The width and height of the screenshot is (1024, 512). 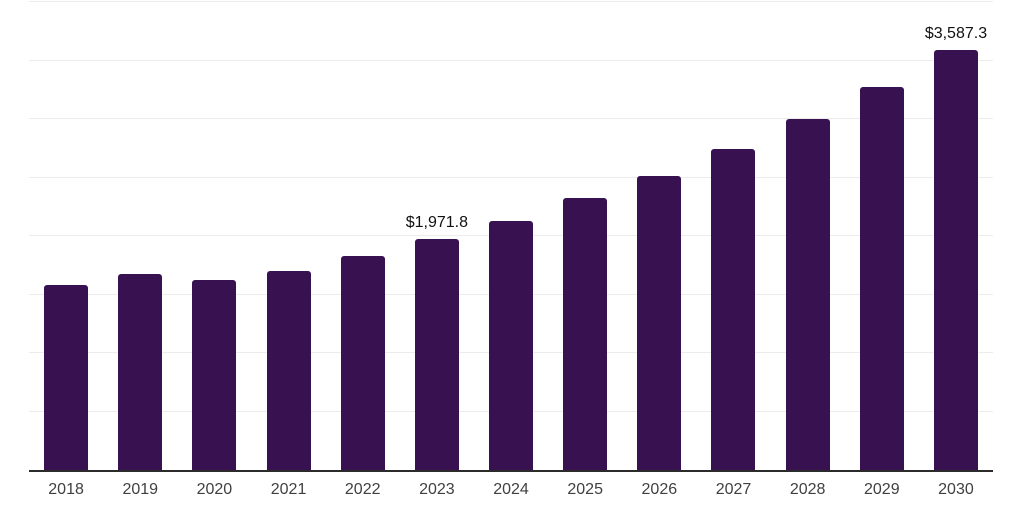 What do you see at coordinates (733, 489) in the screenshot?
I see `x-axis-label: 2027` at bounding box center [733, 489].